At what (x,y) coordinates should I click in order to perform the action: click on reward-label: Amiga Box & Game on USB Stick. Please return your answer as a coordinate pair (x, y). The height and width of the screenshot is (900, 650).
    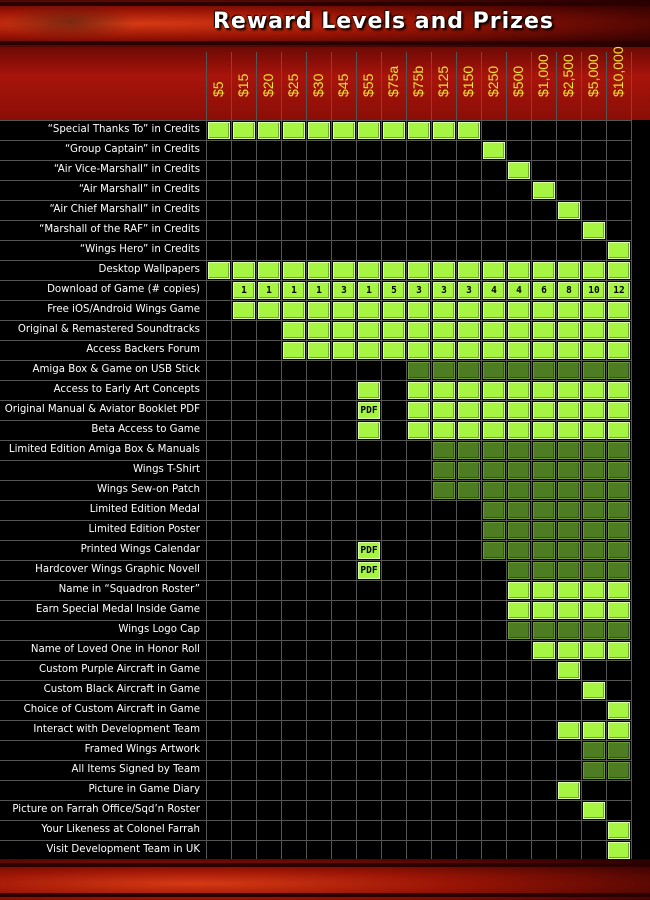
    Looking at the image, I should click on (116, 369).